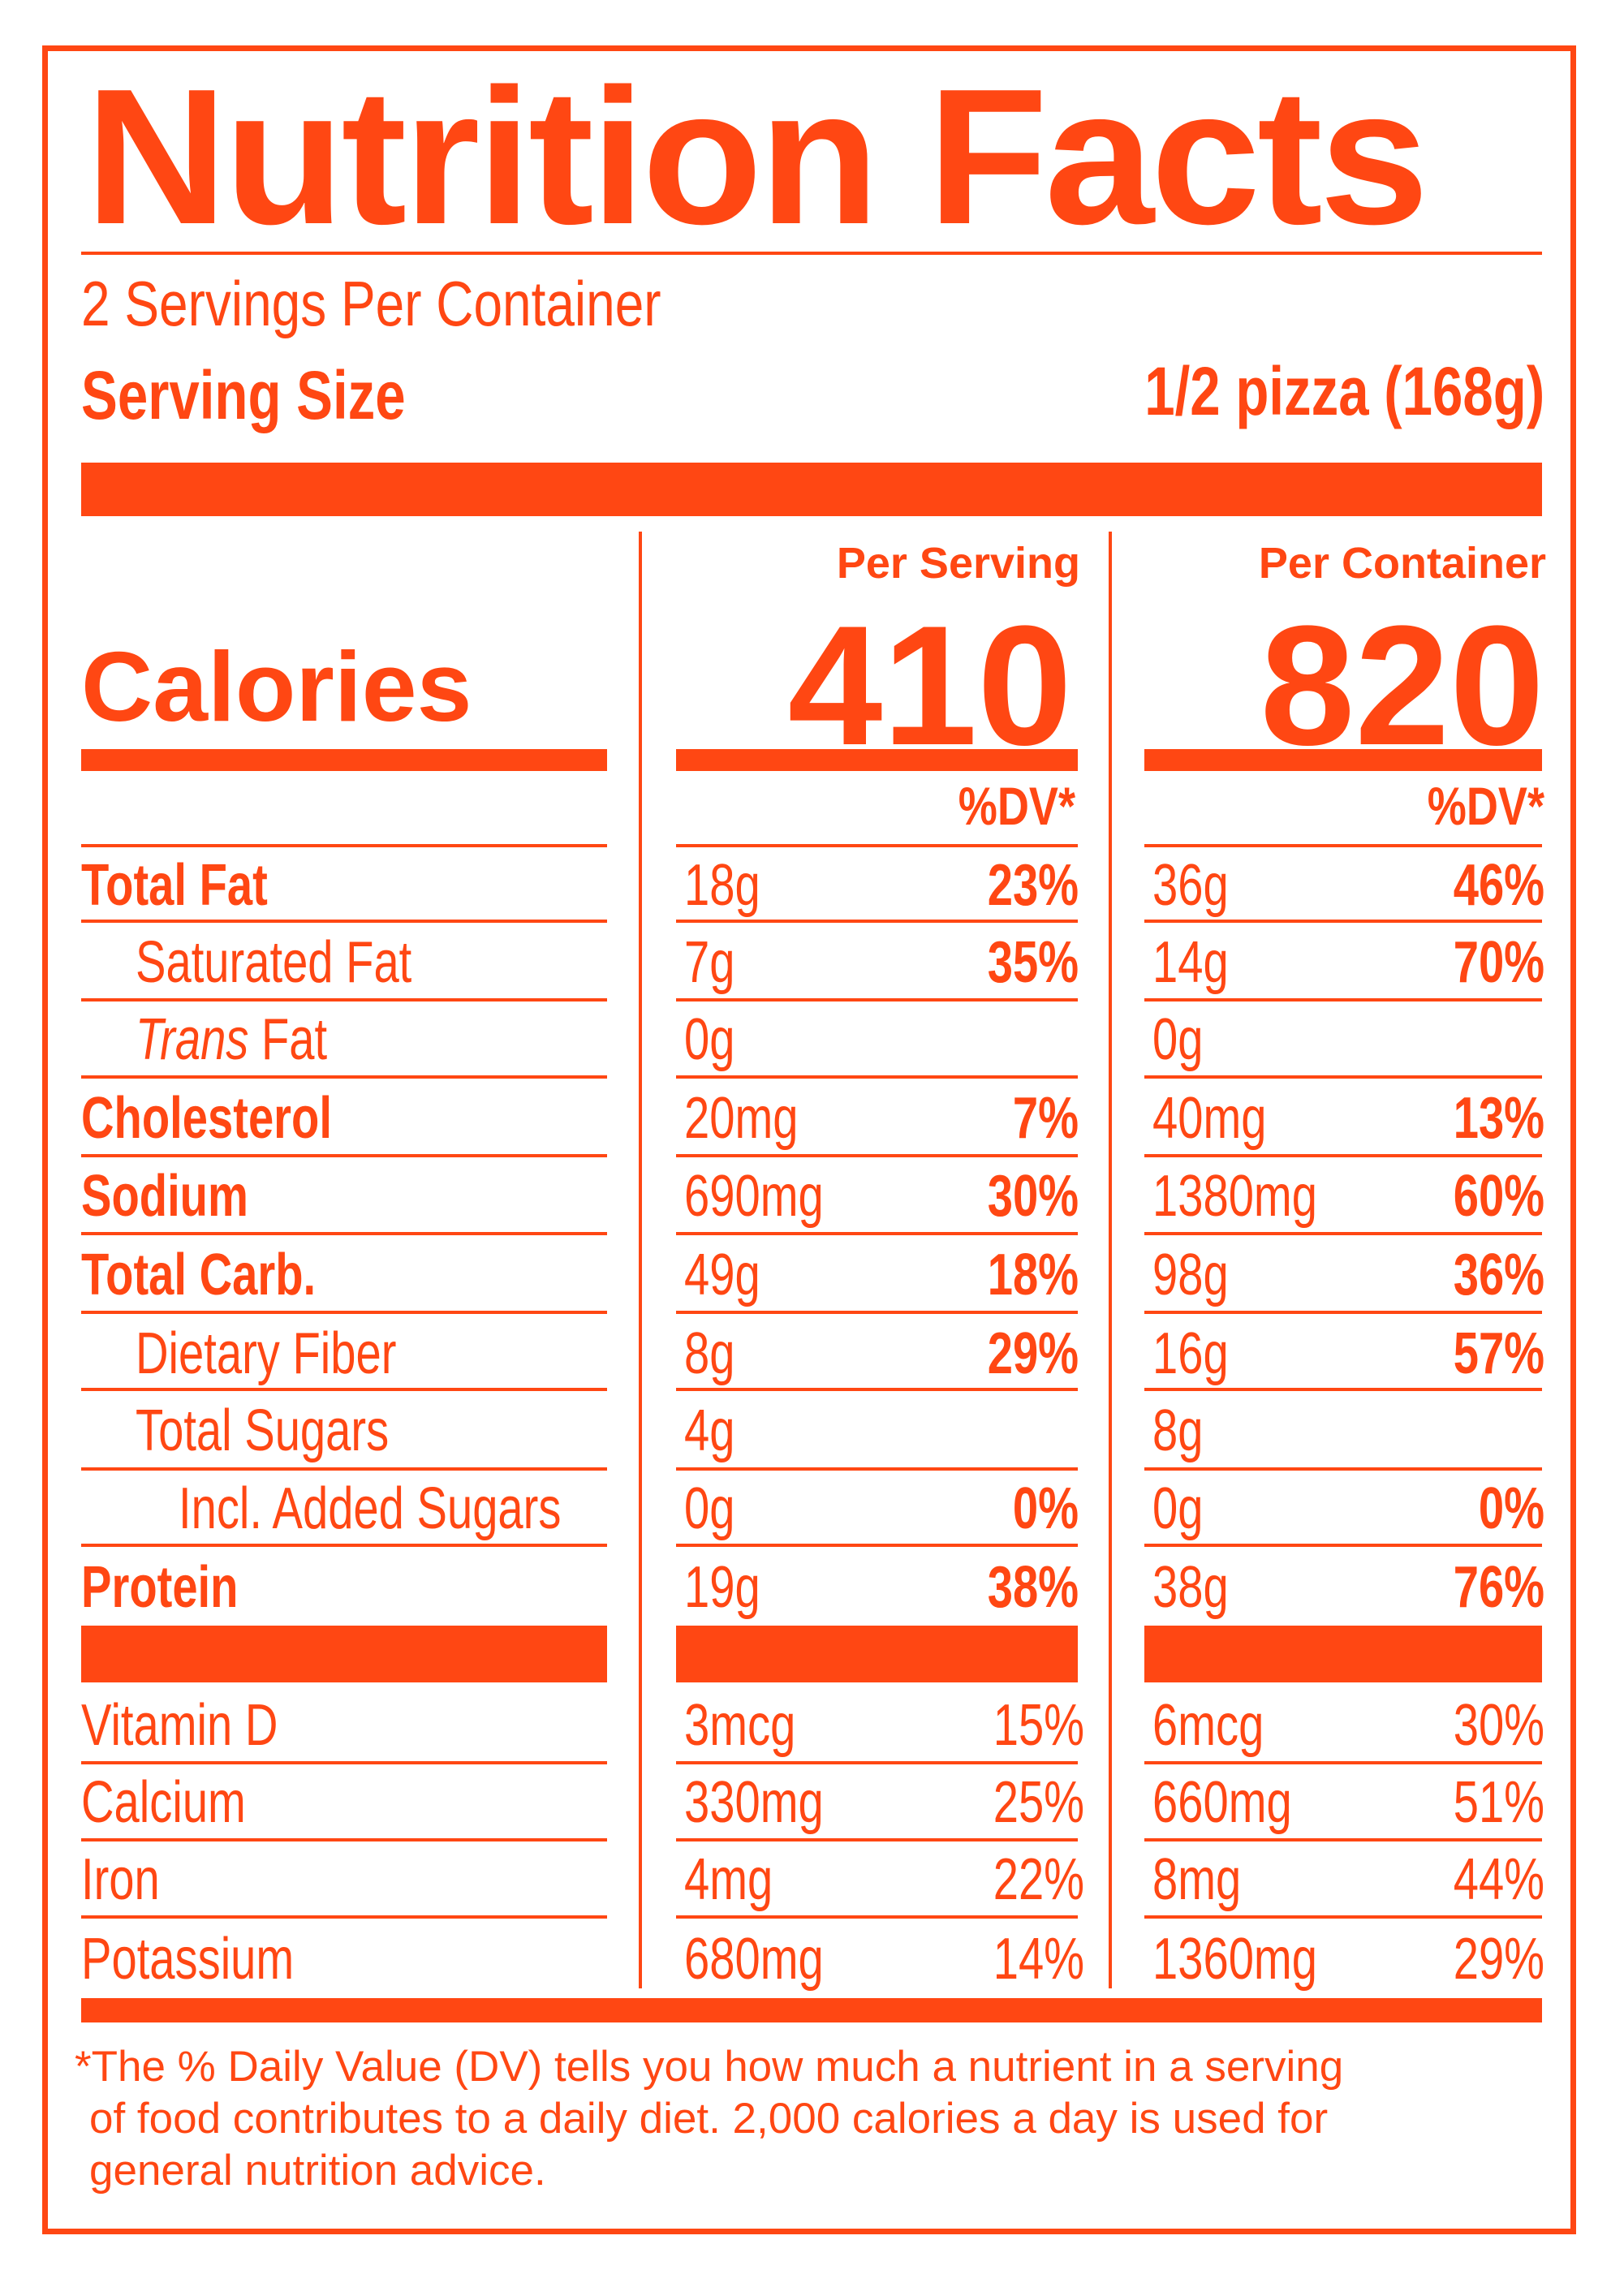 Image resolution: width=1624 pixels, height=2283 pixels. I want to click on container-dv: 0%, so click(1511, 1508).